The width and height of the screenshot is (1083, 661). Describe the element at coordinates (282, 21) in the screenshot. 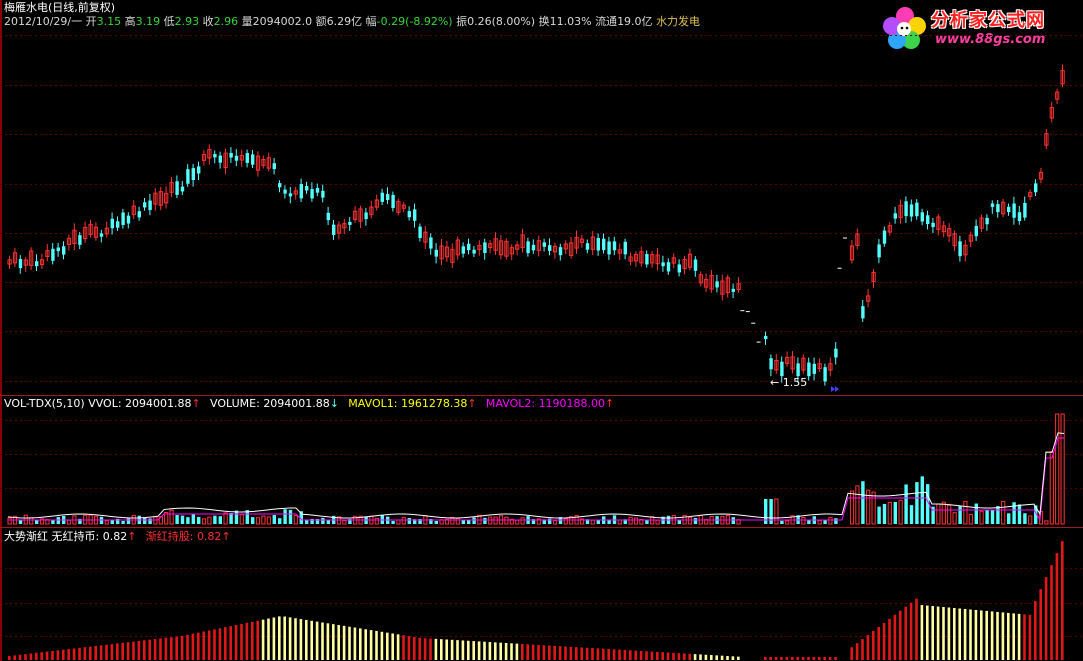

I see `volume-value: 2094002.0` at that location.